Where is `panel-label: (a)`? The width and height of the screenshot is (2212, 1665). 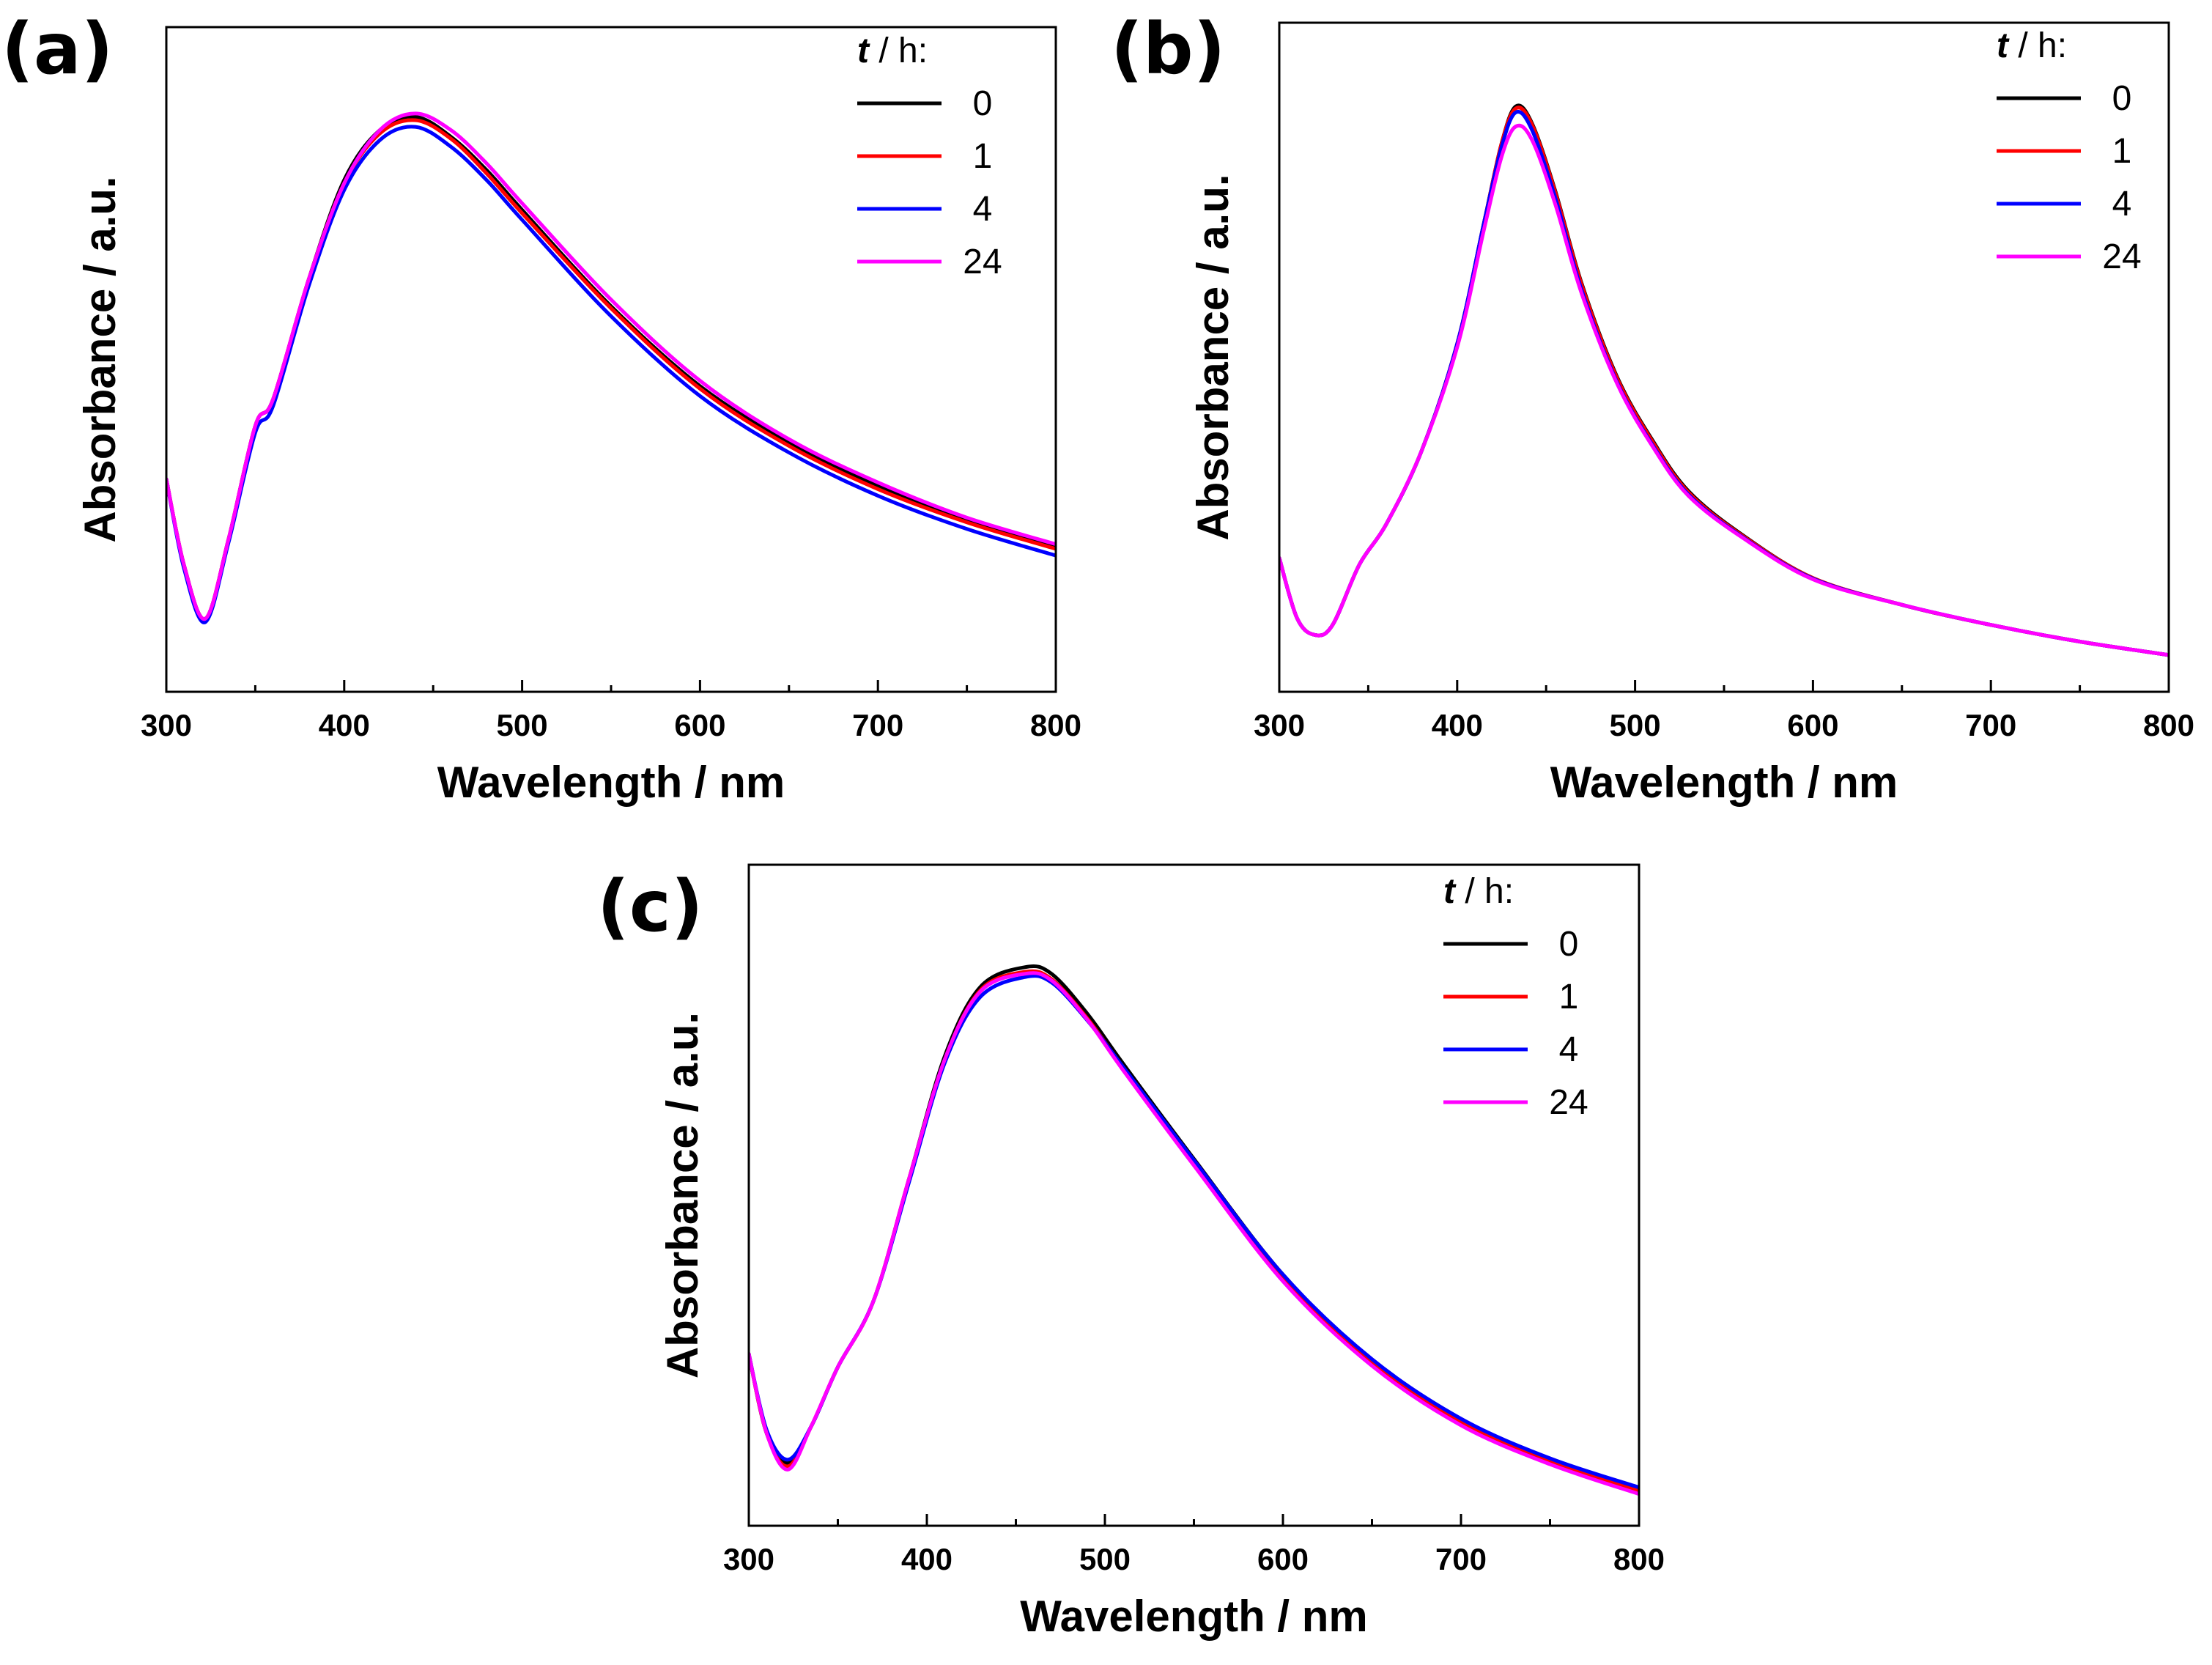
panel-label: (a) is located at coordinates (57, 49).